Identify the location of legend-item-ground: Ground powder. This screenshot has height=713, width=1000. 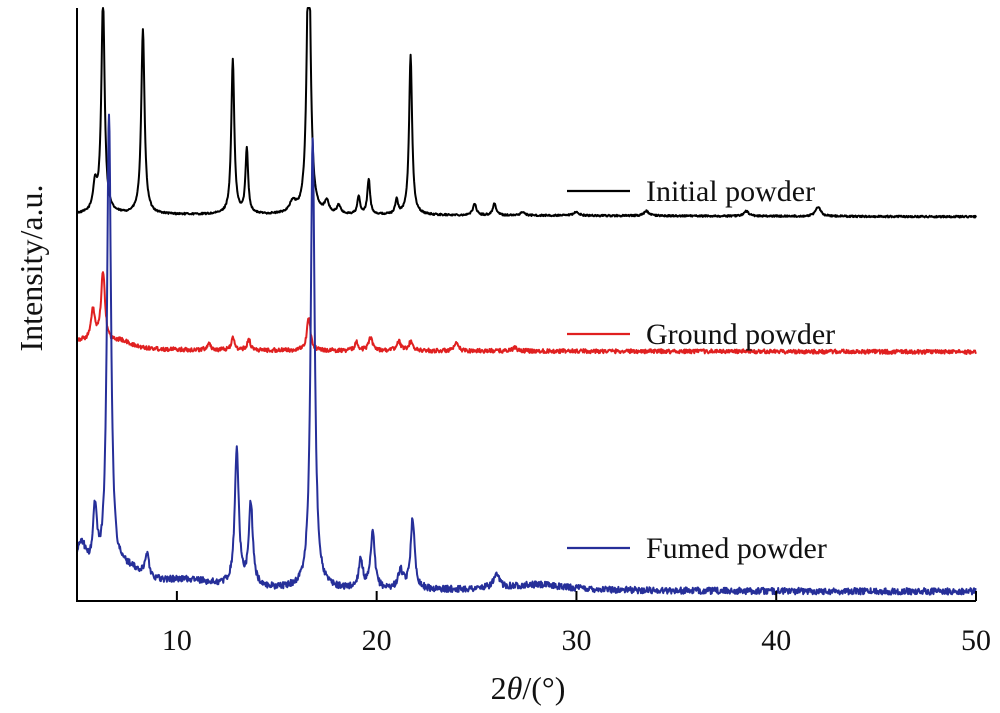
(701, 334).